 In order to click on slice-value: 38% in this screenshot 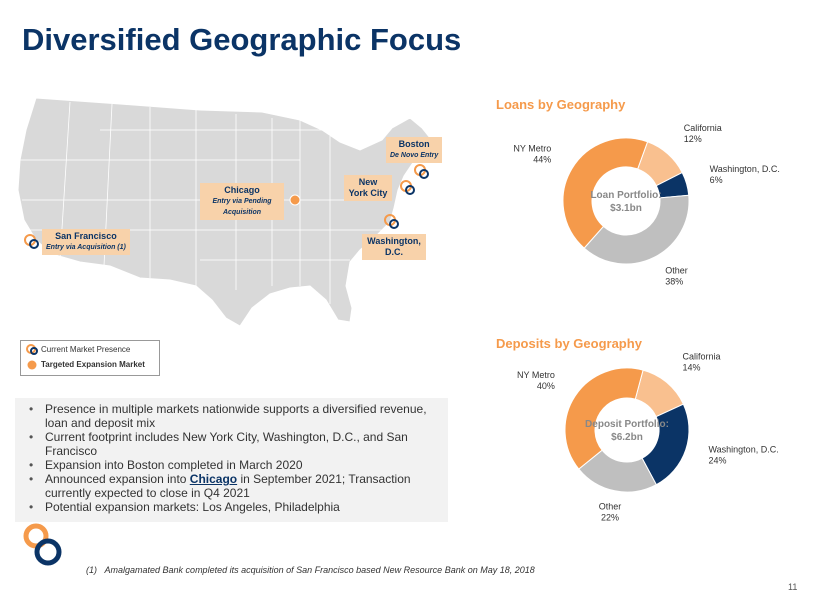, I will do `click(674, 282)`.